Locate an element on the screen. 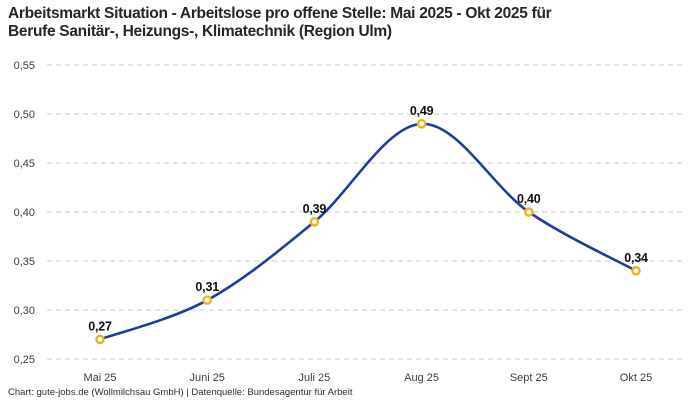  y-tick-label: 0,35 is located at coordinates (24, 262).